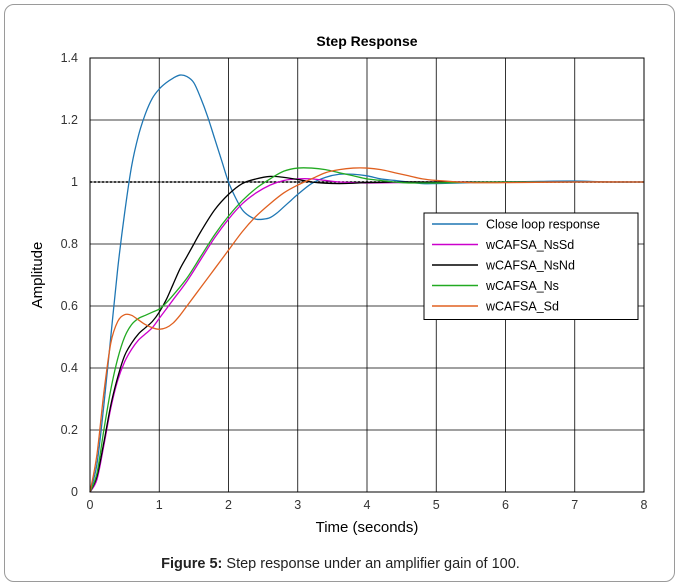 The width and height of the screenshot is (681, 588). Describe the element at coordinates (228, 505) in the screenshot. I see `x-tick-label: 2` at that location.